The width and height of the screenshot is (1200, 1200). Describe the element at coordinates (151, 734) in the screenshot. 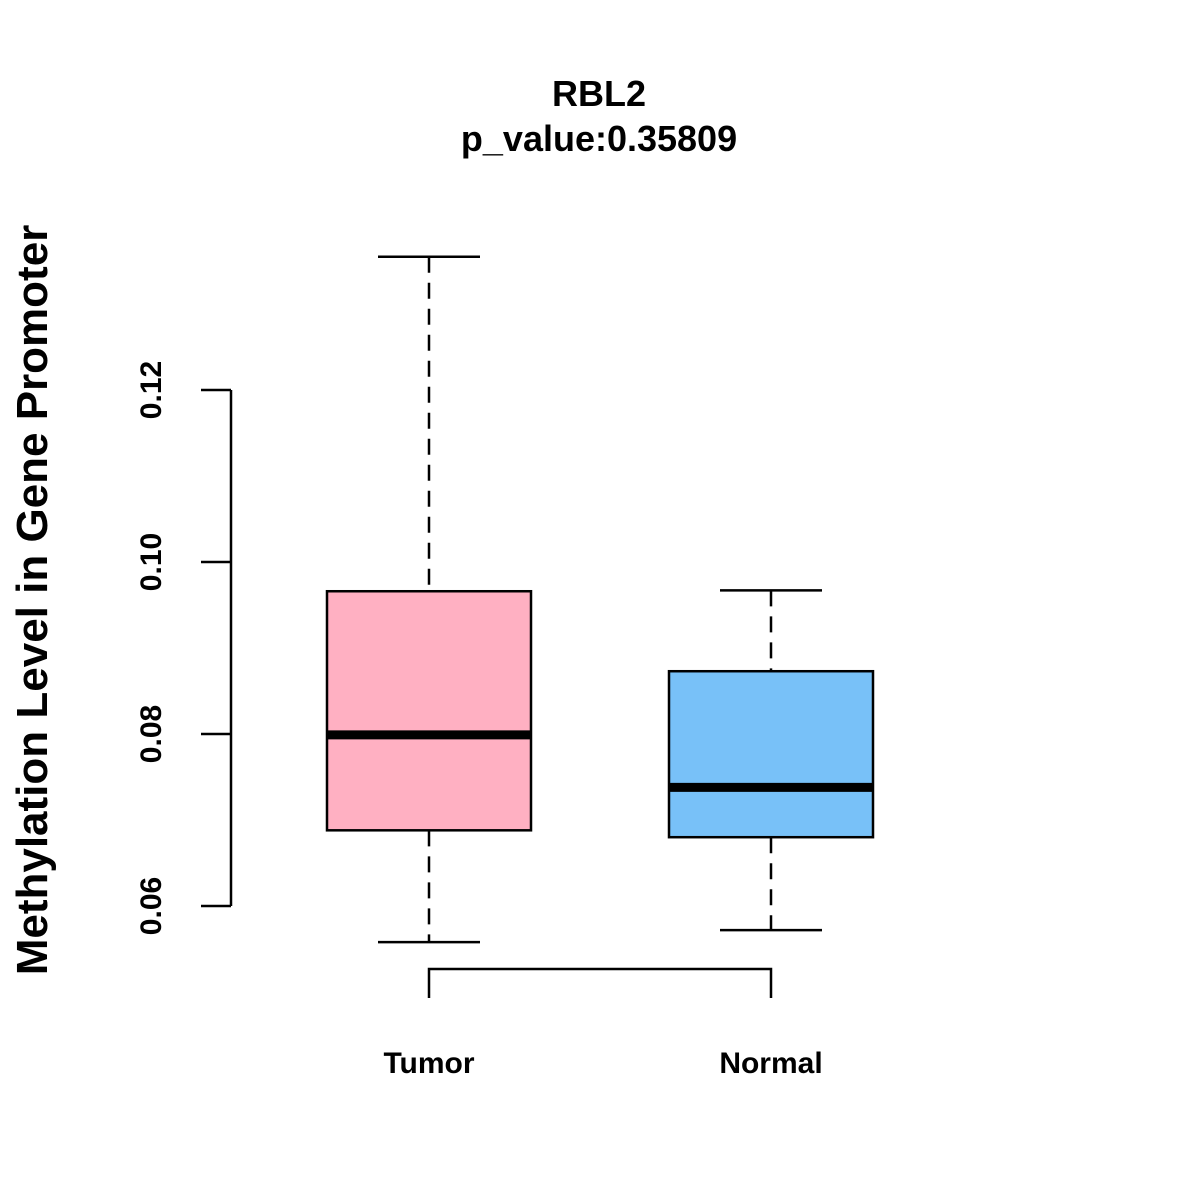

I see `y-tick-label-1: 0.08` at that location.